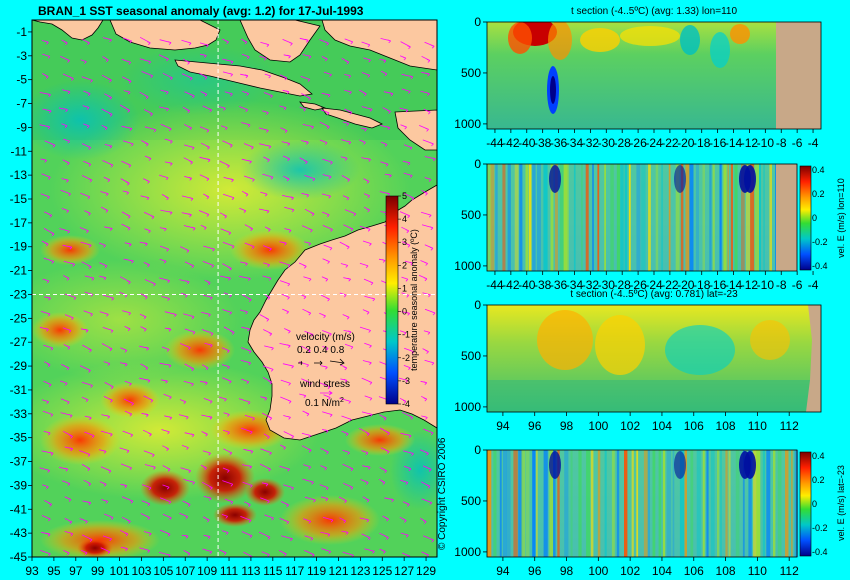 This screenshot has width=850, height=580. I want to click on section-y-tick-label: 1000, so click(467, 407).